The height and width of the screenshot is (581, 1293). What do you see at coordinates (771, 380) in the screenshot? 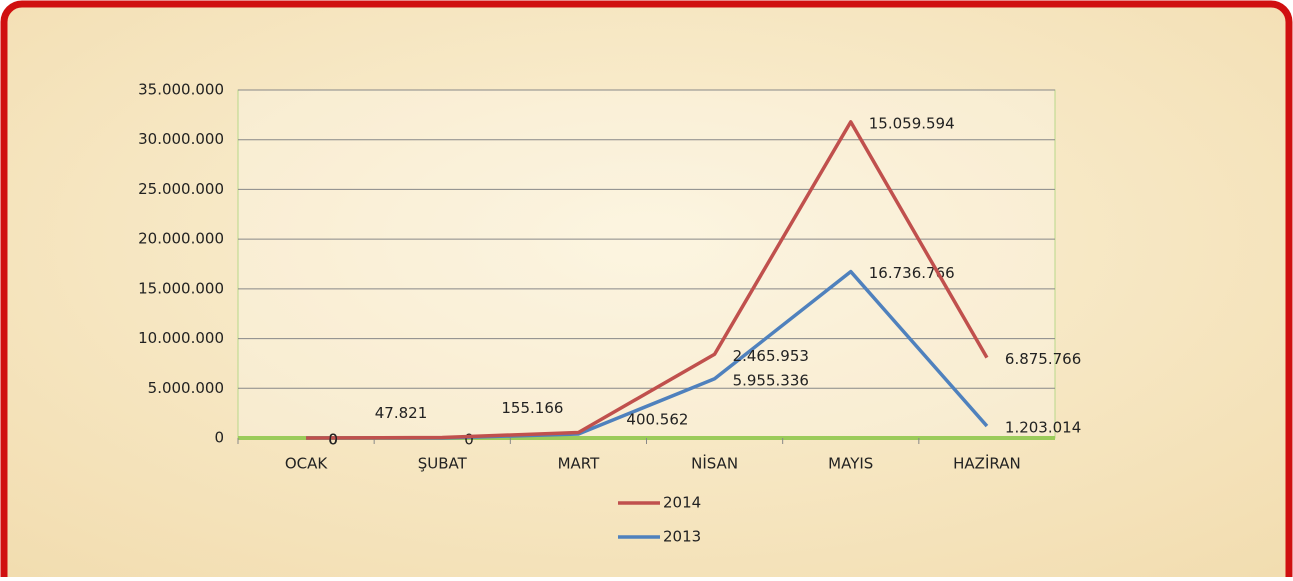
I see `data-label: 5.955.336` at bounding box center [771, 380].